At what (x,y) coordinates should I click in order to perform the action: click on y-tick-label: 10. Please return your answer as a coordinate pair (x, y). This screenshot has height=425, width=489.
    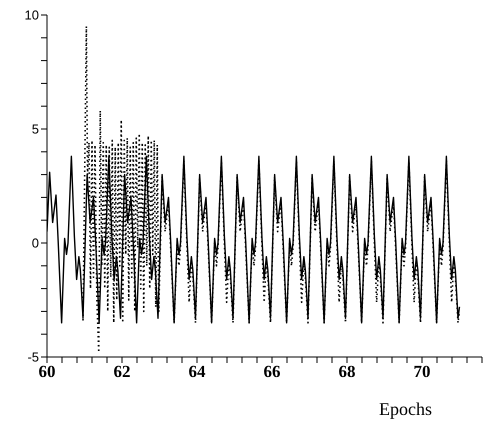
    Looking at the image, I should click on (31, 15).